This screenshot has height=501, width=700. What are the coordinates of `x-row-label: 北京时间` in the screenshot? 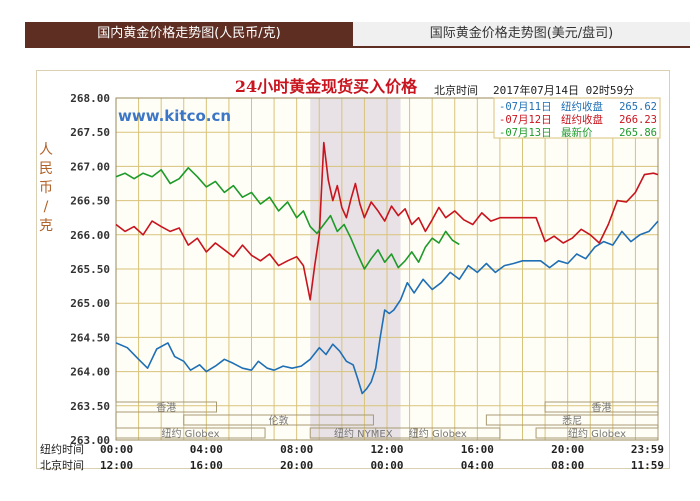 It's located at (62, 465).